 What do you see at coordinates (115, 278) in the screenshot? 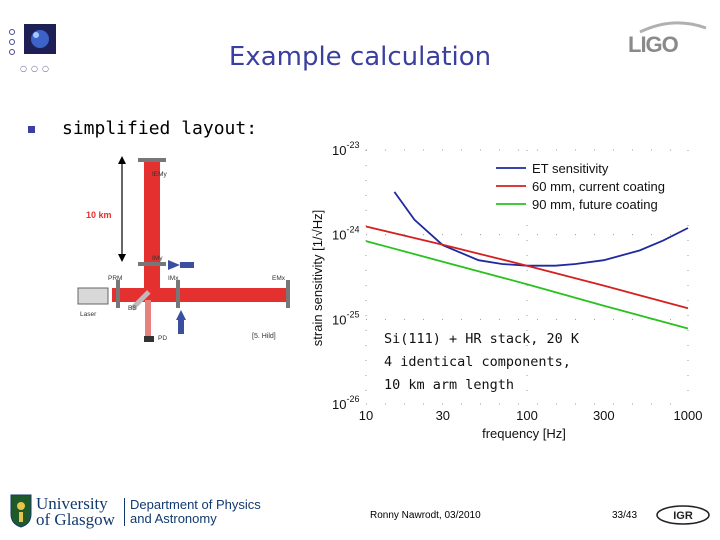
I see `label-prm: PRM` at bounding box center [115, 278].